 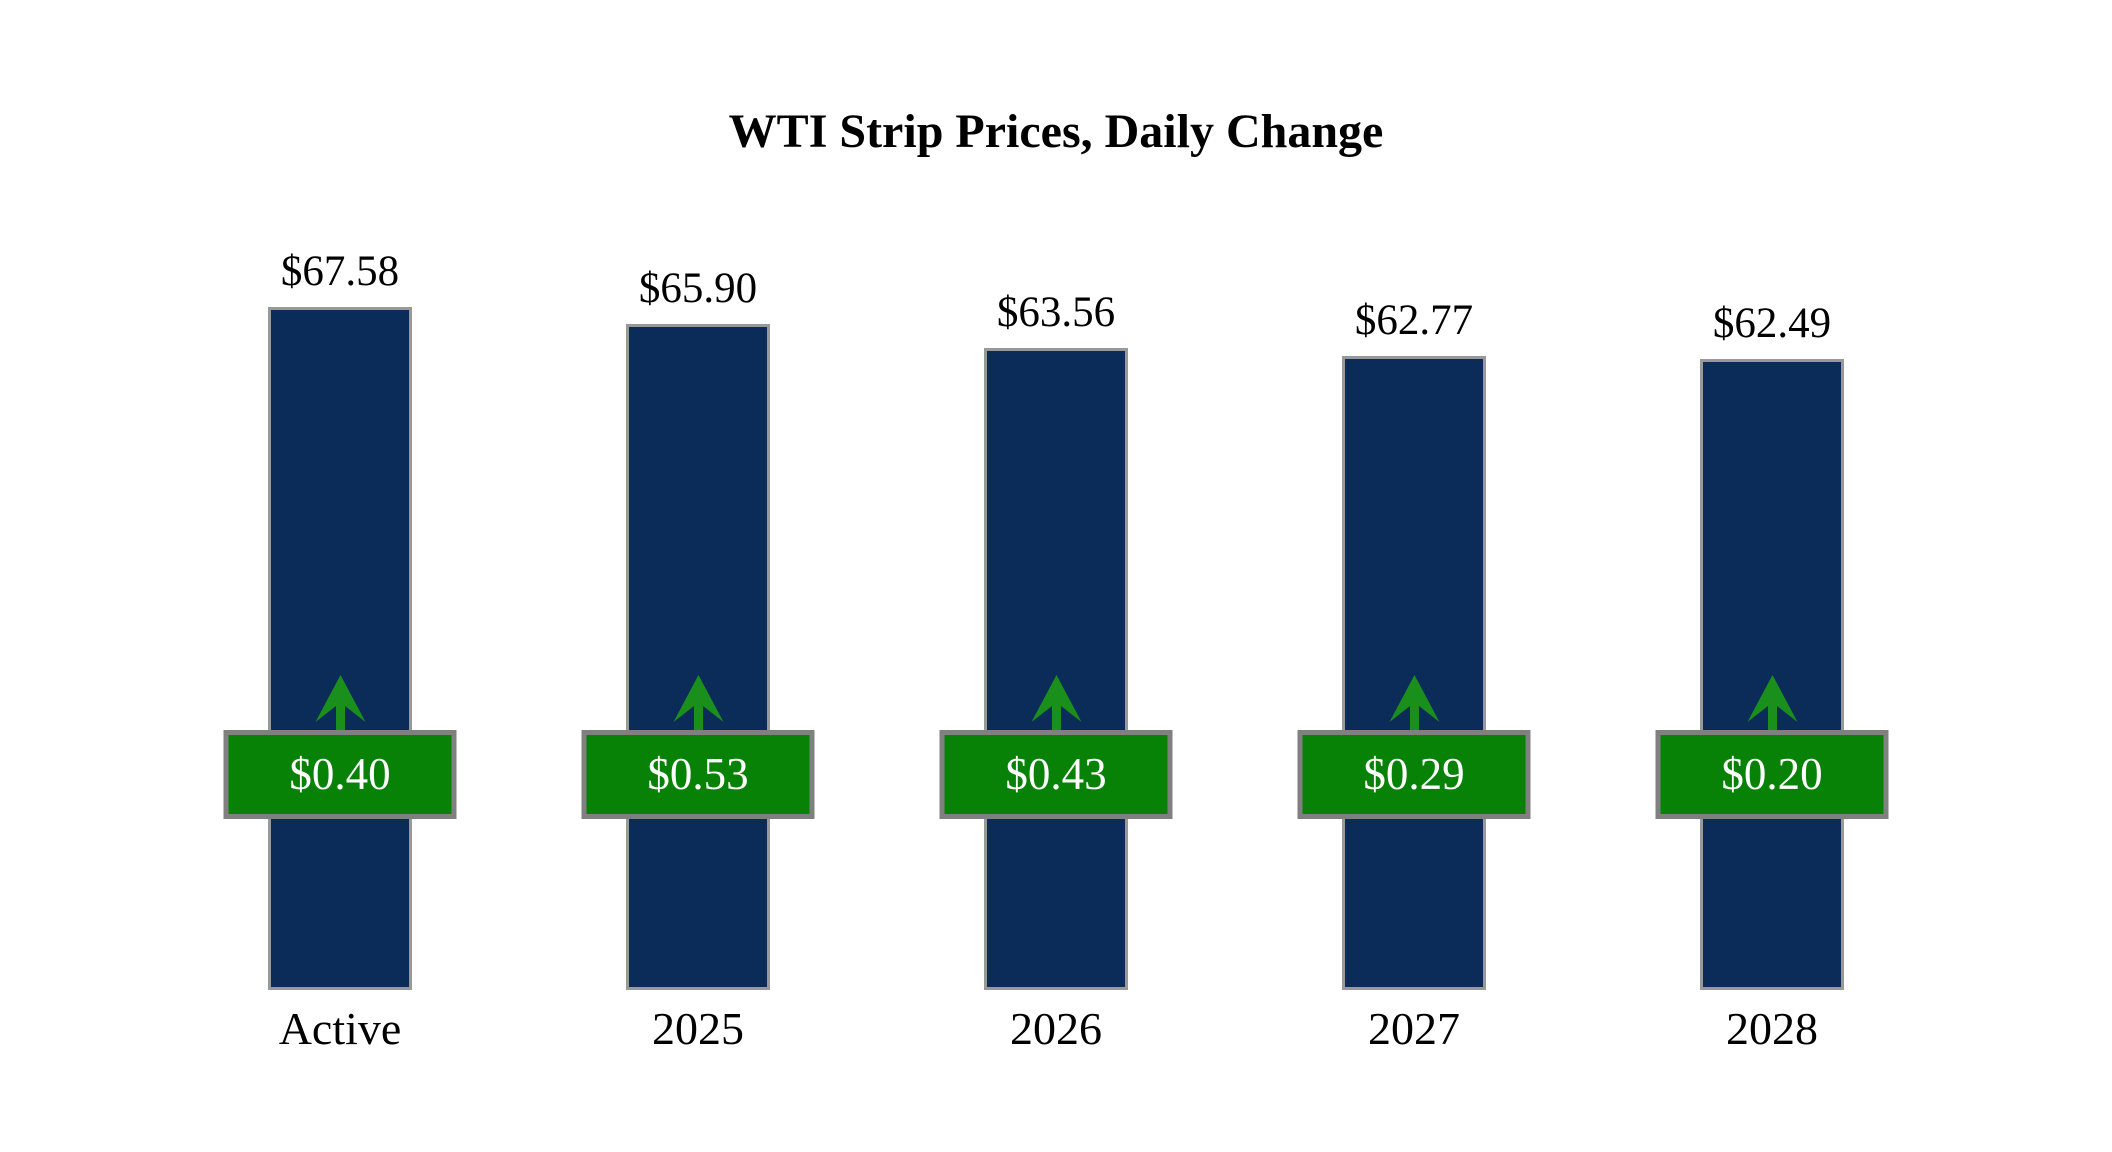 I want to click on change-badge: $0.43, so click(x=1056, y=774).